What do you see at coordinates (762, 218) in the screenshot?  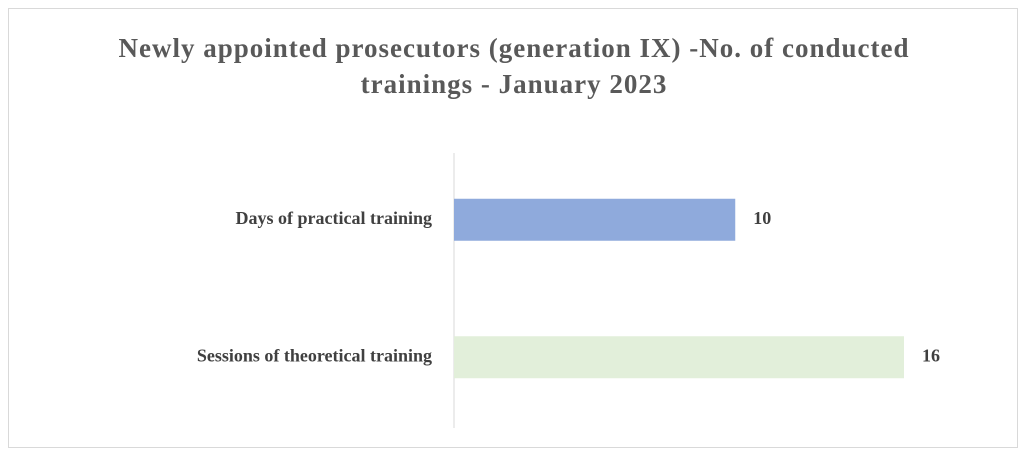 I see `value-label: 10` at bounding box center [762, 218].